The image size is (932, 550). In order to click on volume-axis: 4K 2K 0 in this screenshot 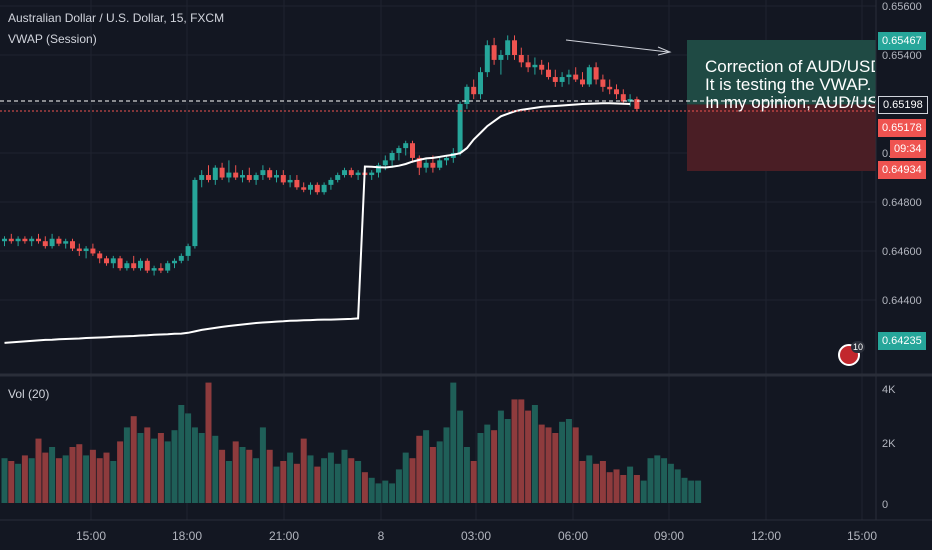, I will do `click(889, 447)`.